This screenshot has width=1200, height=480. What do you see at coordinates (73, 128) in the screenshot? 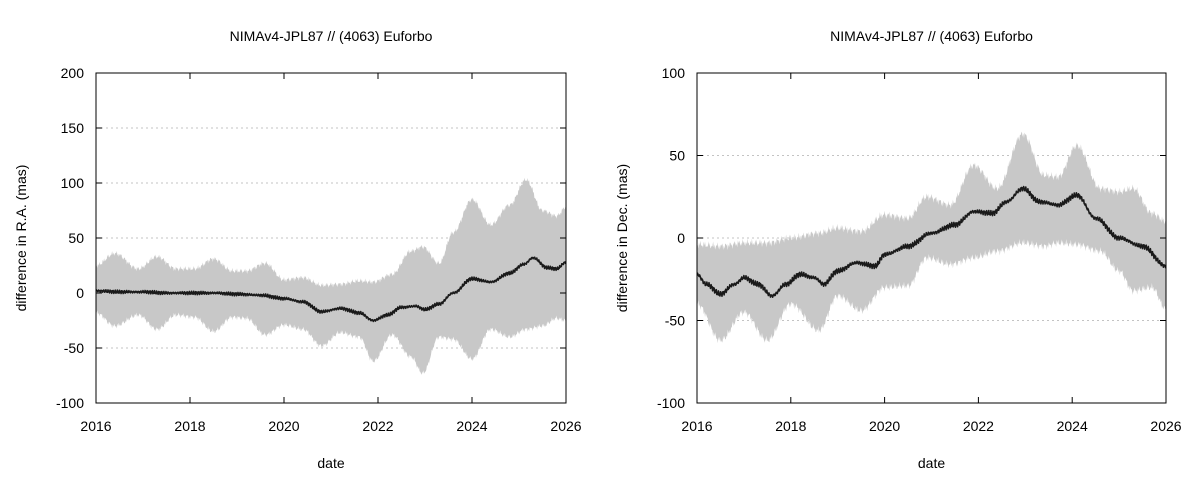
I see `y-tick-label: 150` at bounding box center [73, 128].